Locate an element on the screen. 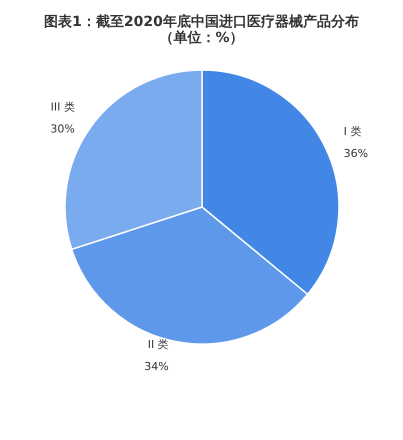  slice-label: II 类 is located at coordinates (158, 344).